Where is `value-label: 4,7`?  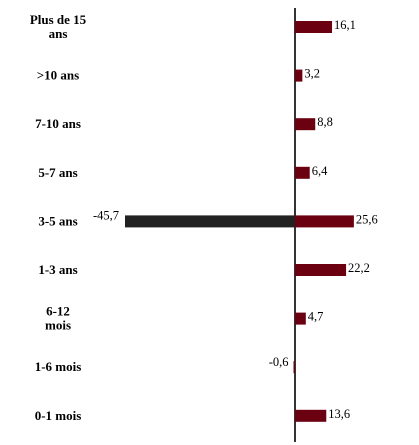 value-label: 4,7 is located at coordinates (316, 317).